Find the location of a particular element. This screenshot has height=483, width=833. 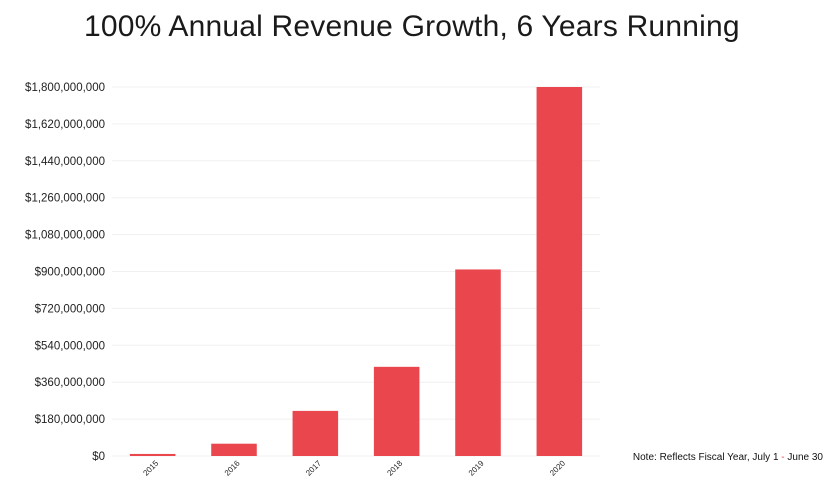

x-tick-label: 2019 is located at coordinates (476, 467).